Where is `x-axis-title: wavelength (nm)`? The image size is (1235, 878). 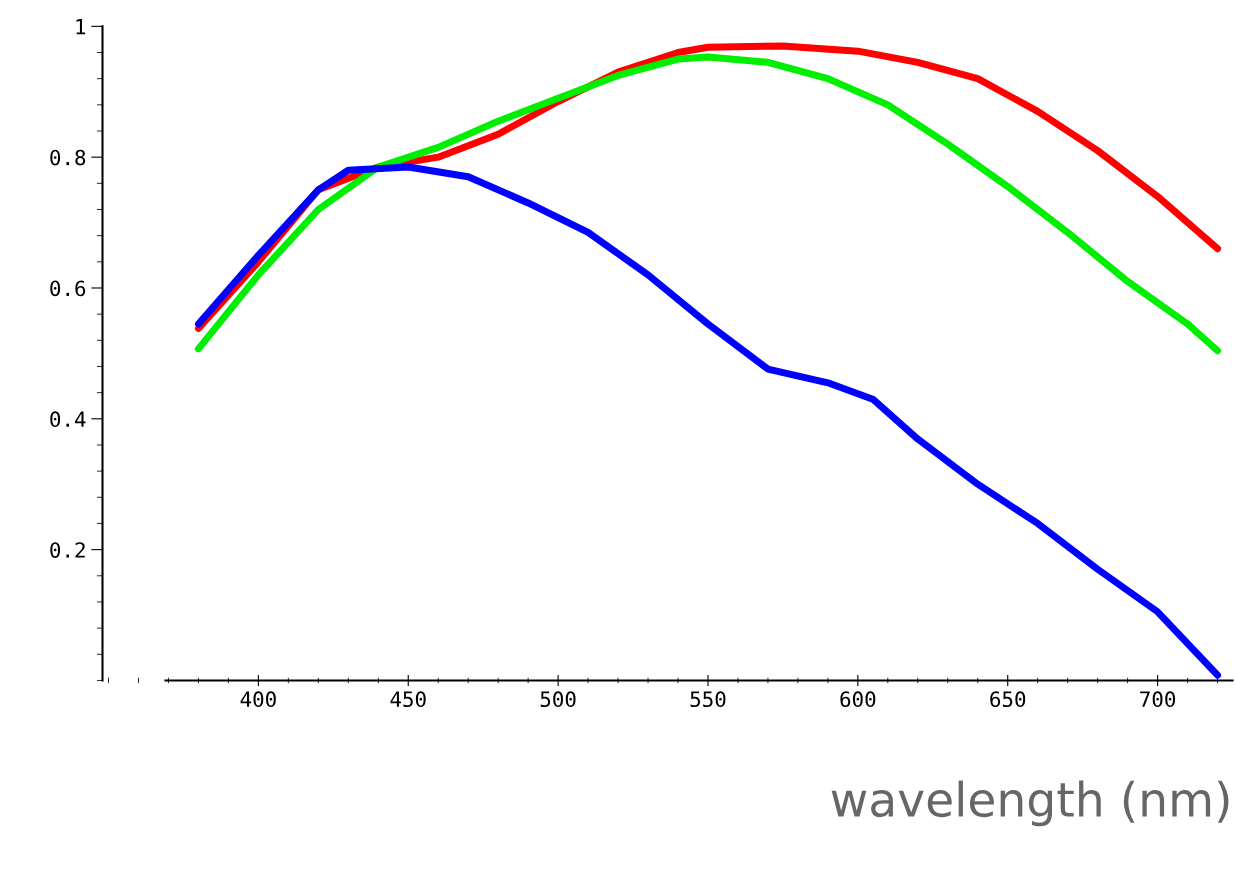 x-axis-title: wavelength (nm) is located at coordinates (1030, 803).